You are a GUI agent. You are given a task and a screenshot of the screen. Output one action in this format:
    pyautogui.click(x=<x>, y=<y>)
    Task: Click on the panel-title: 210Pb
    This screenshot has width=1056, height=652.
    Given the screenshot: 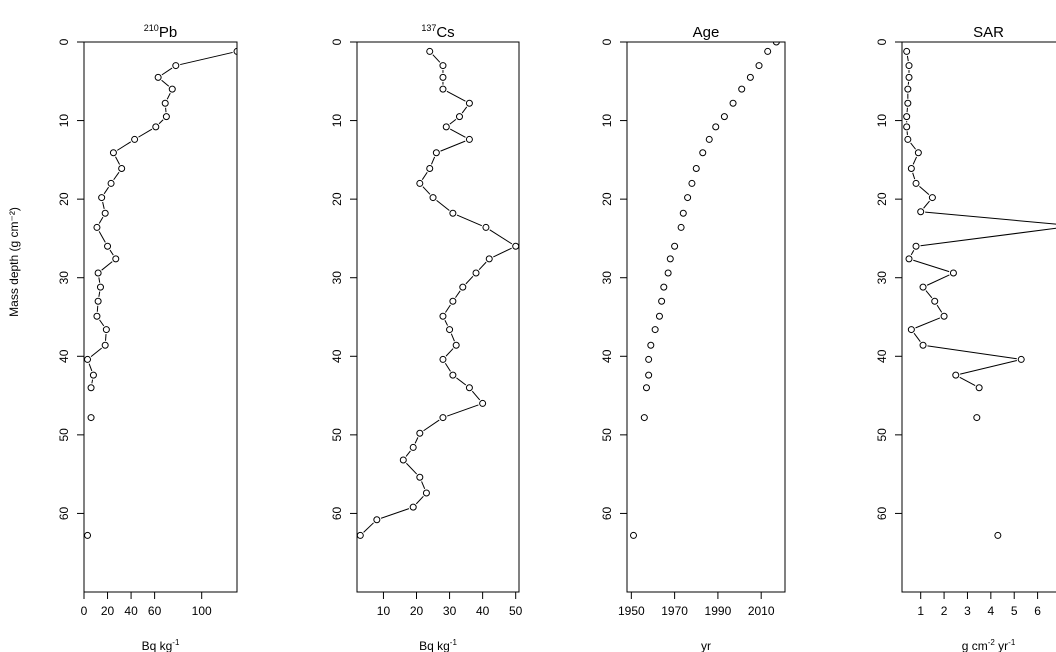 What is the action you would take?
    pyautogui.click(x=160, y=32)
    